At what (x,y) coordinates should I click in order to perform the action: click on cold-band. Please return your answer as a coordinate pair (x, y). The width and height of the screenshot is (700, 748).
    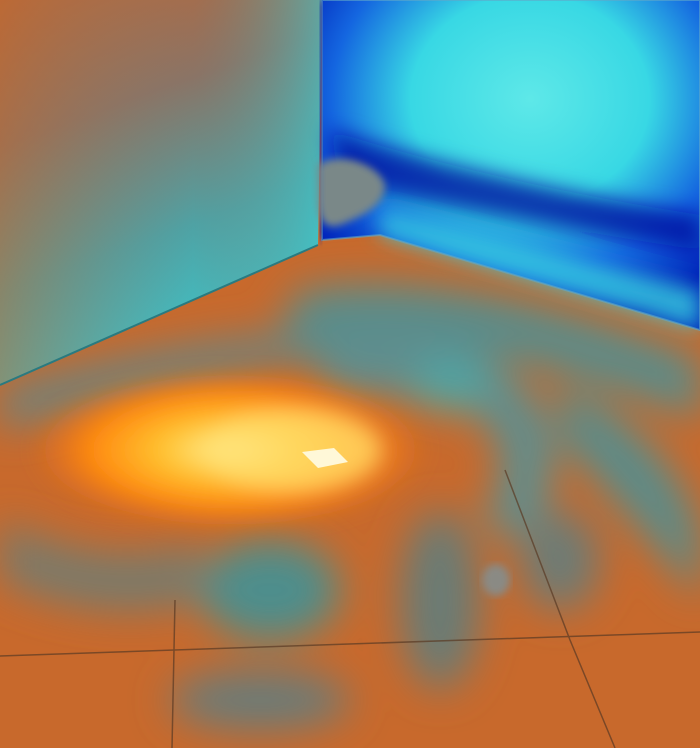
    Looking at the image, I should click on (515, 190).